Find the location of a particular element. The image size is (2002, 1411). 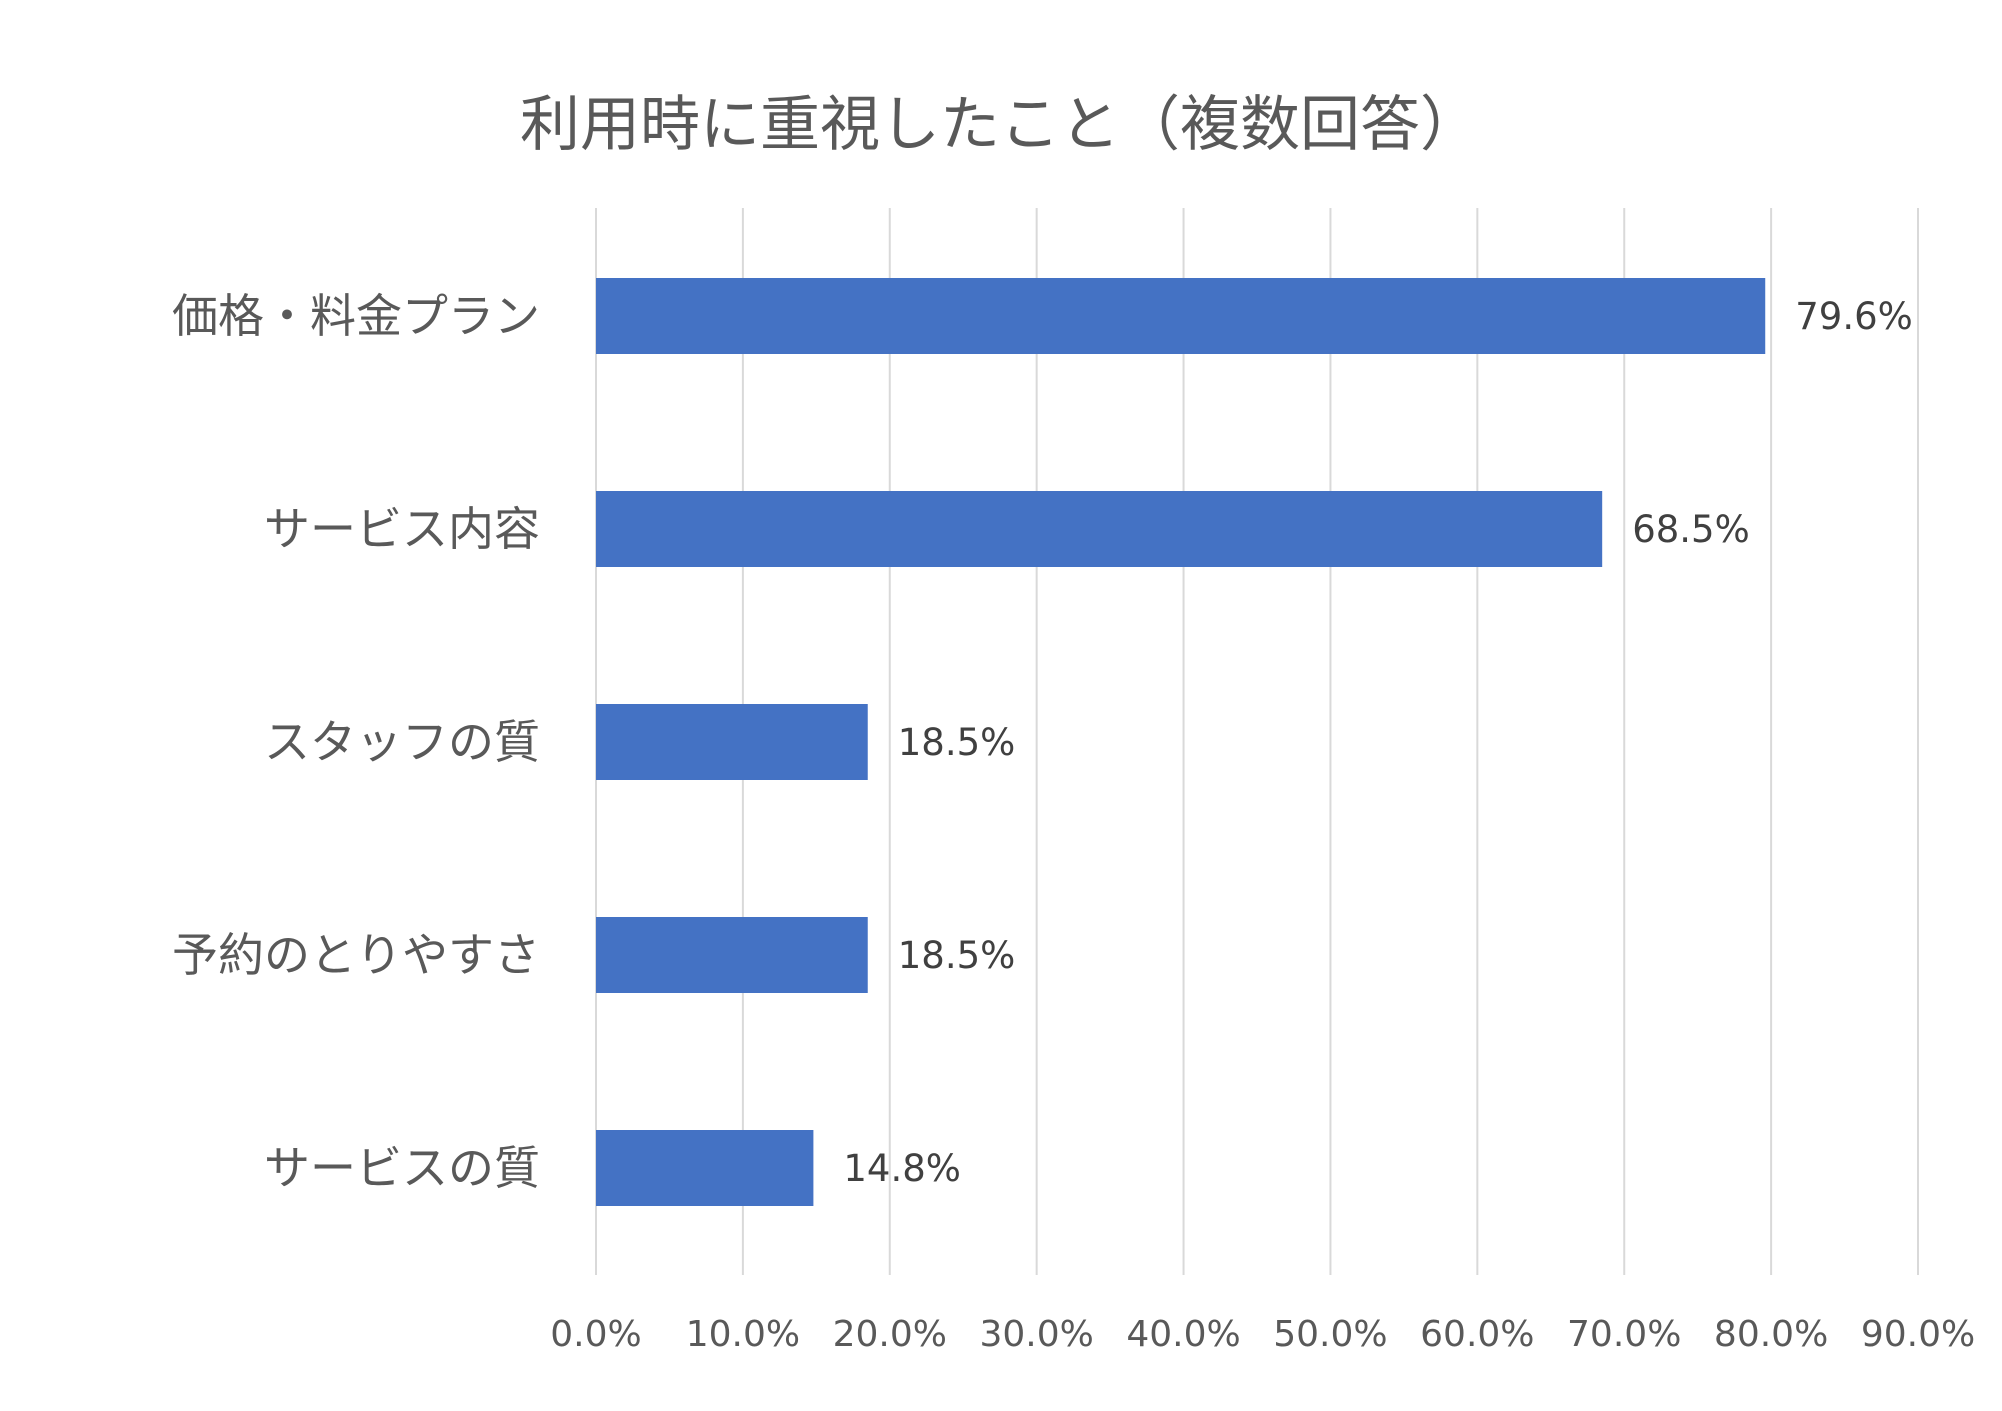

tick-label: 0.0% is located at coordinates (595, 1334).